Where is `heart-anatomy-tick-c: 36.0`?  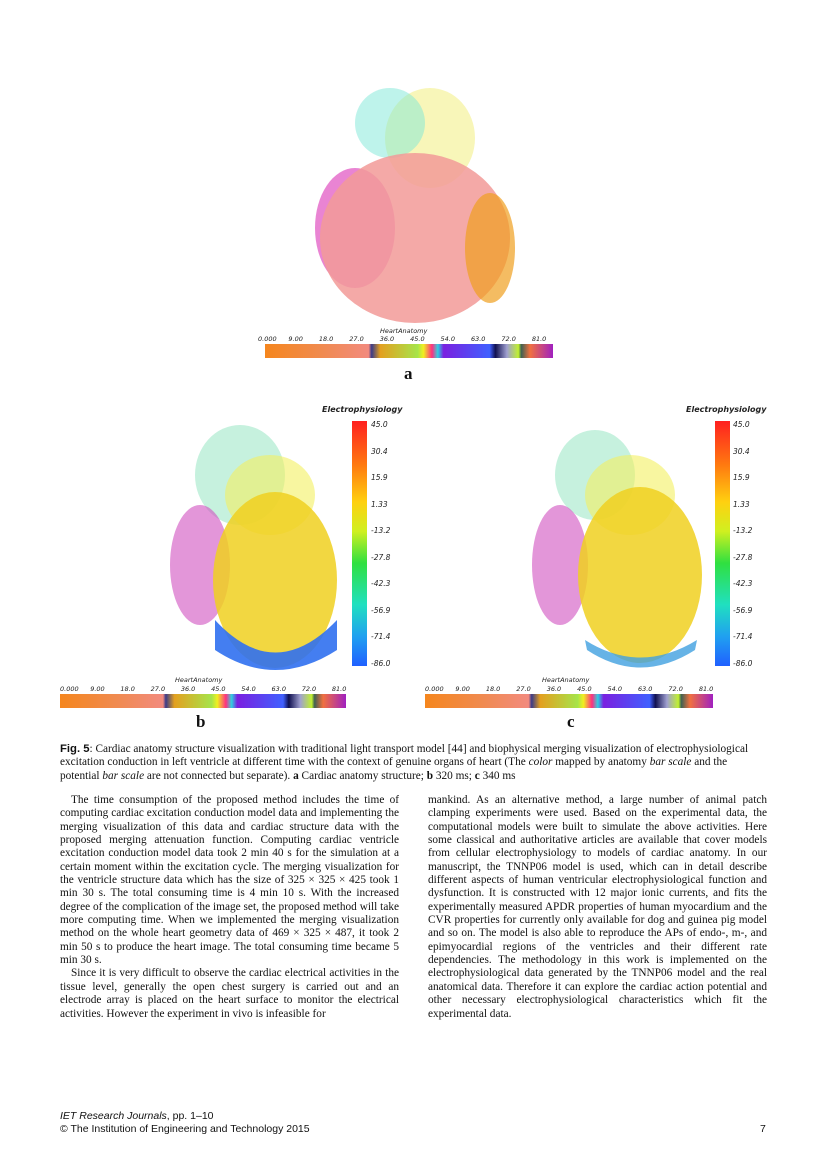 heart-anatomy-tick-c: 36.0 is located at coordinates (554, 689).